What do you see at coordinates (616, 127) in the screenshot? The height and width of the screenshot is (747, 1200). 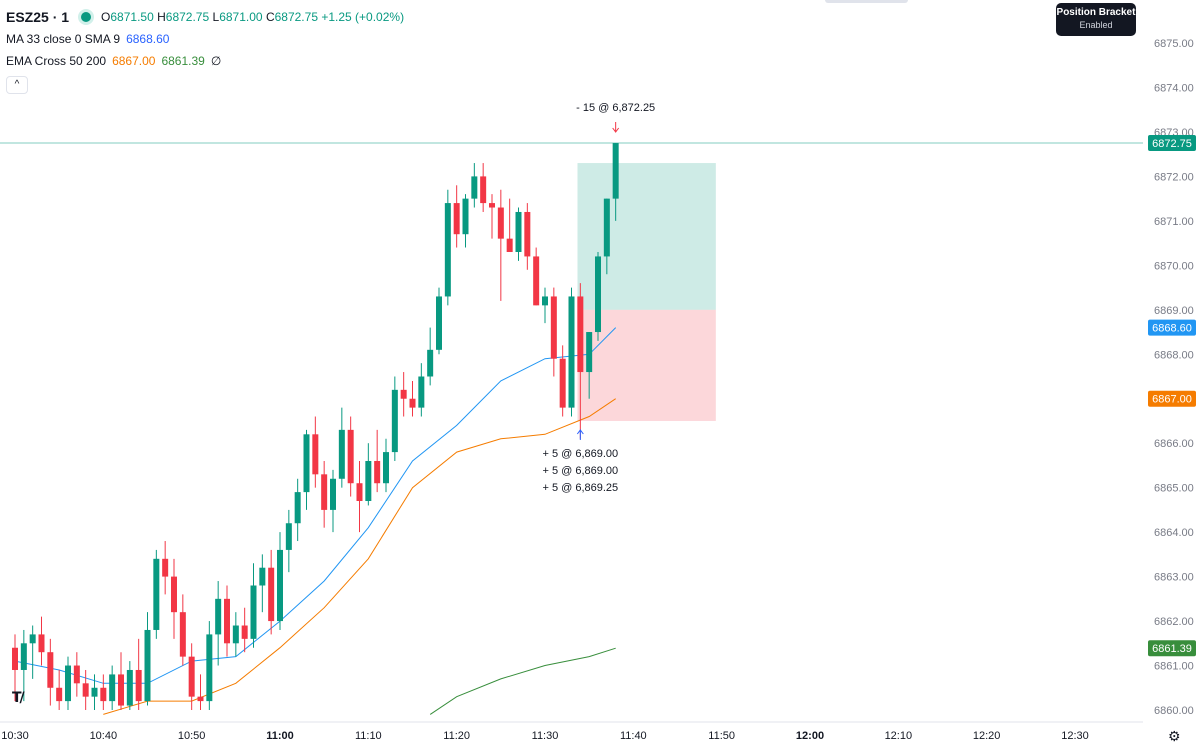 I see `sell-arrow-icon` at bounding box center [616, 127].